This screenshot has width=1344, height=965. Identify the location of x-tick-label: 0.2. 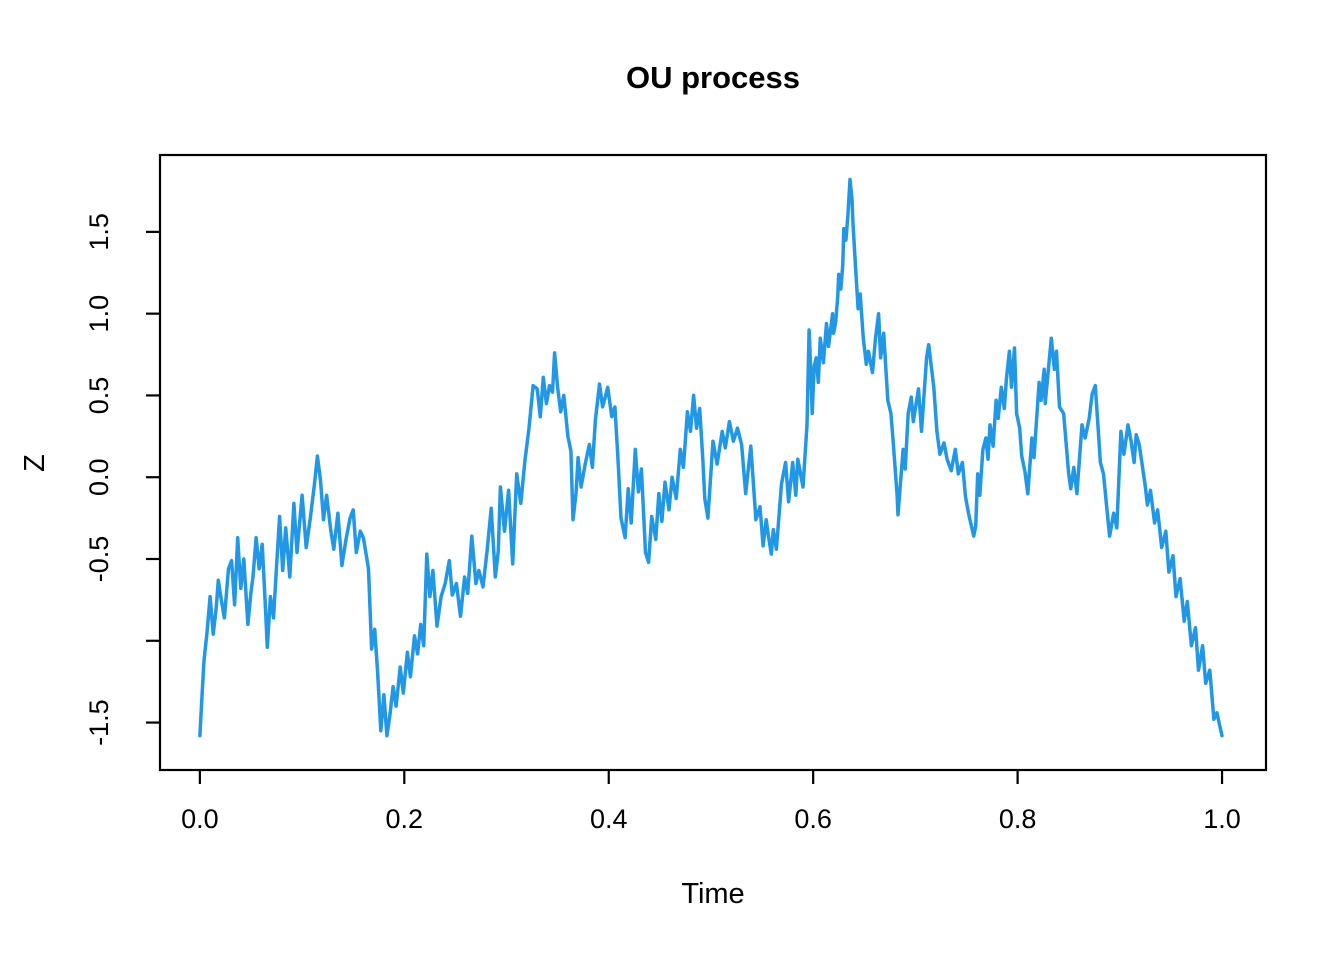
(405, 819).